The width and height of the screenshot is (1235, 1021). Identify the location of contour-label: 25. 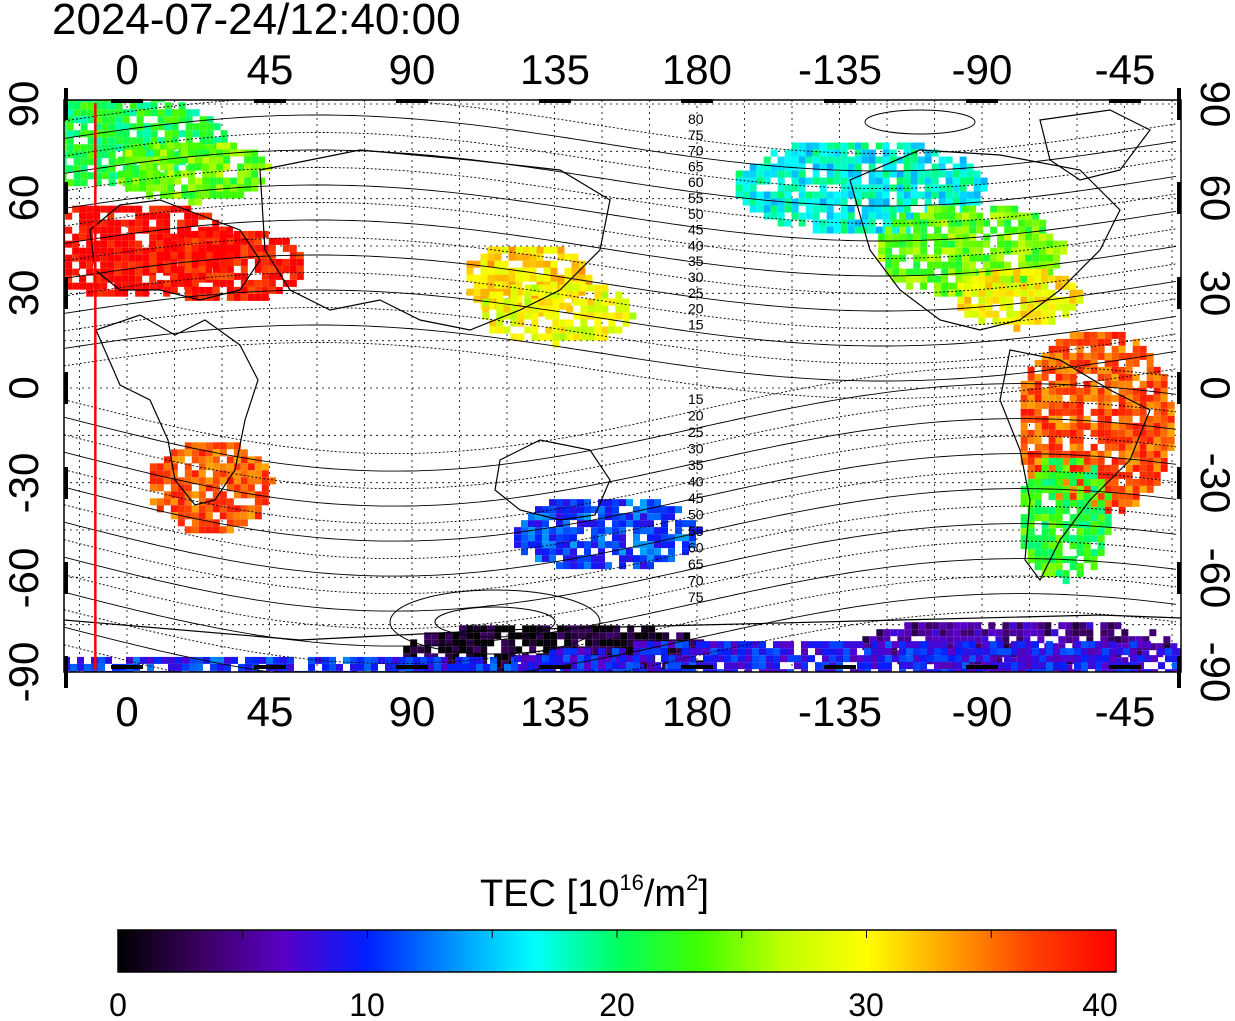
(696, 432).